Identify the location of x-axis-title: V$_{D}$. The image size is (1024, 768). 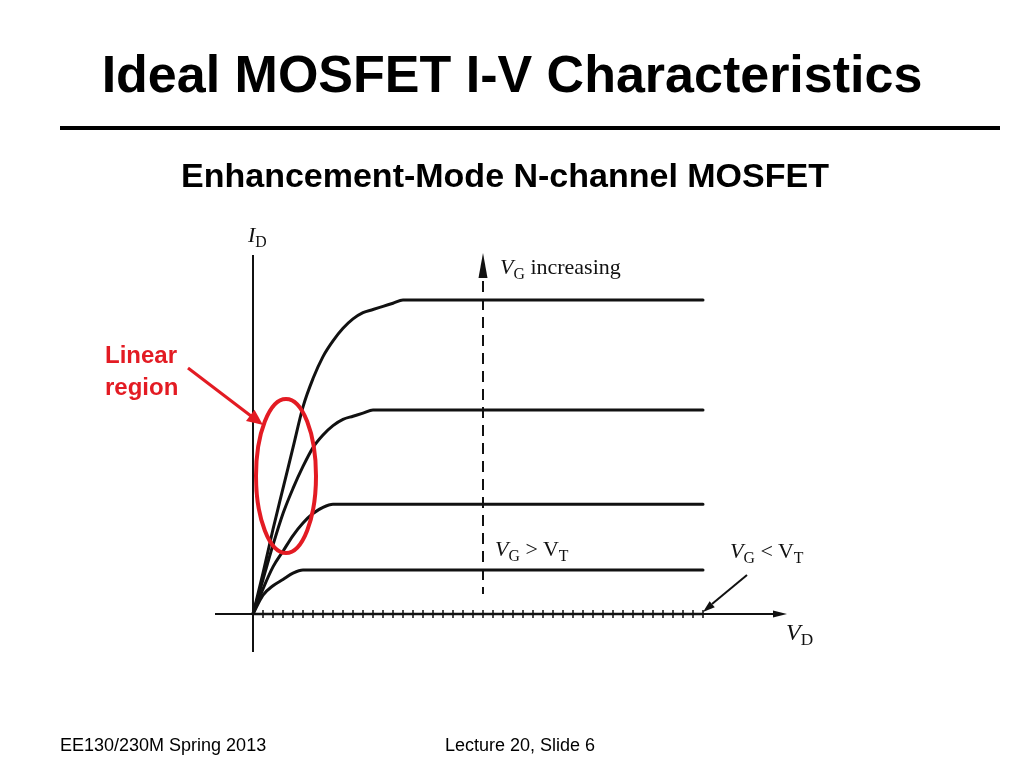
(800, 634).